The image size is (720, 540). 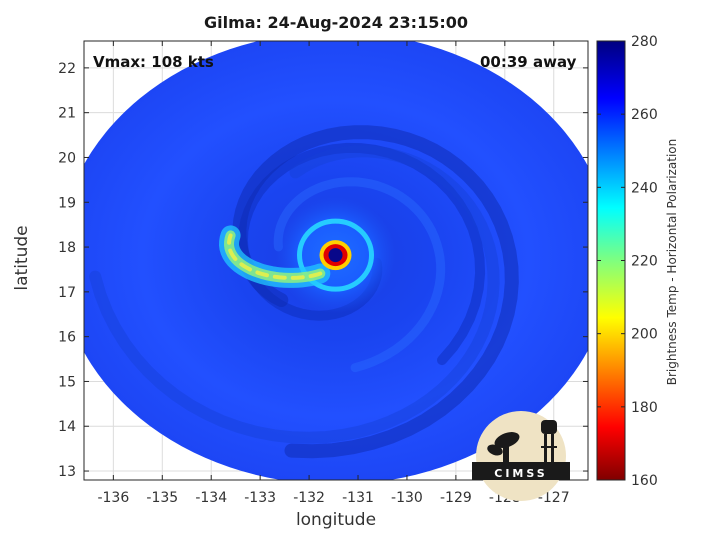 I want to click on y-tick-label: 17, so click(x=67, y=293).